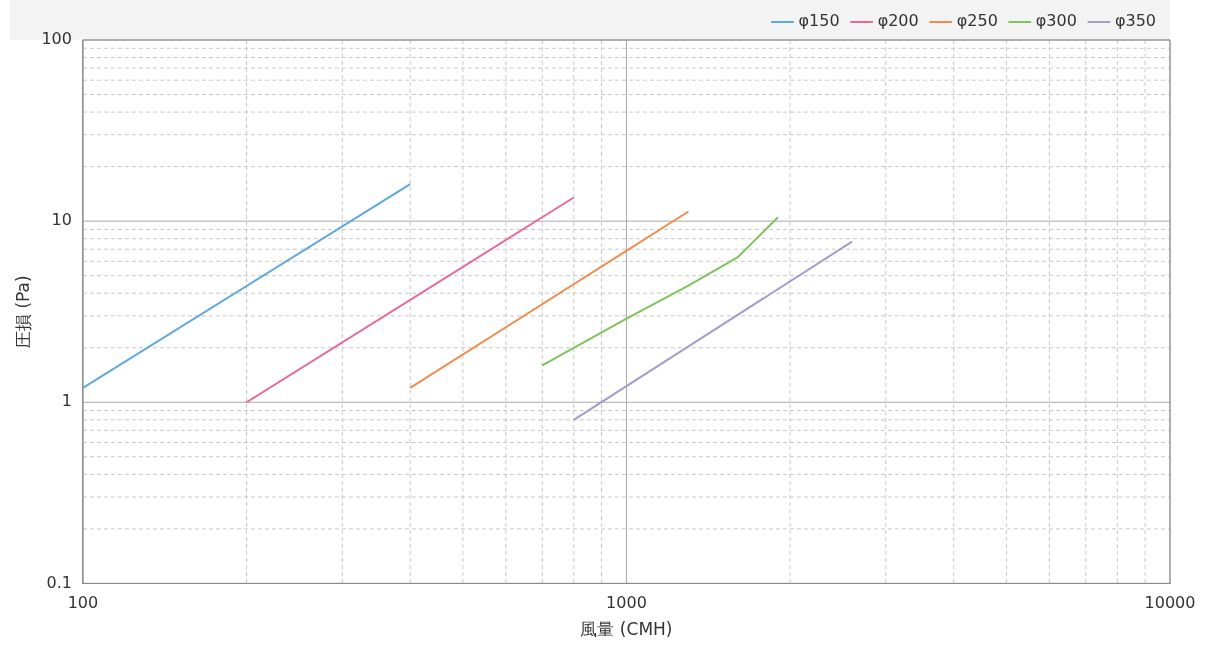  What do you see at coordinates (61, 220) in the screenshot?
I see `y-tick-label: 10` at bounding box center [61, 220].